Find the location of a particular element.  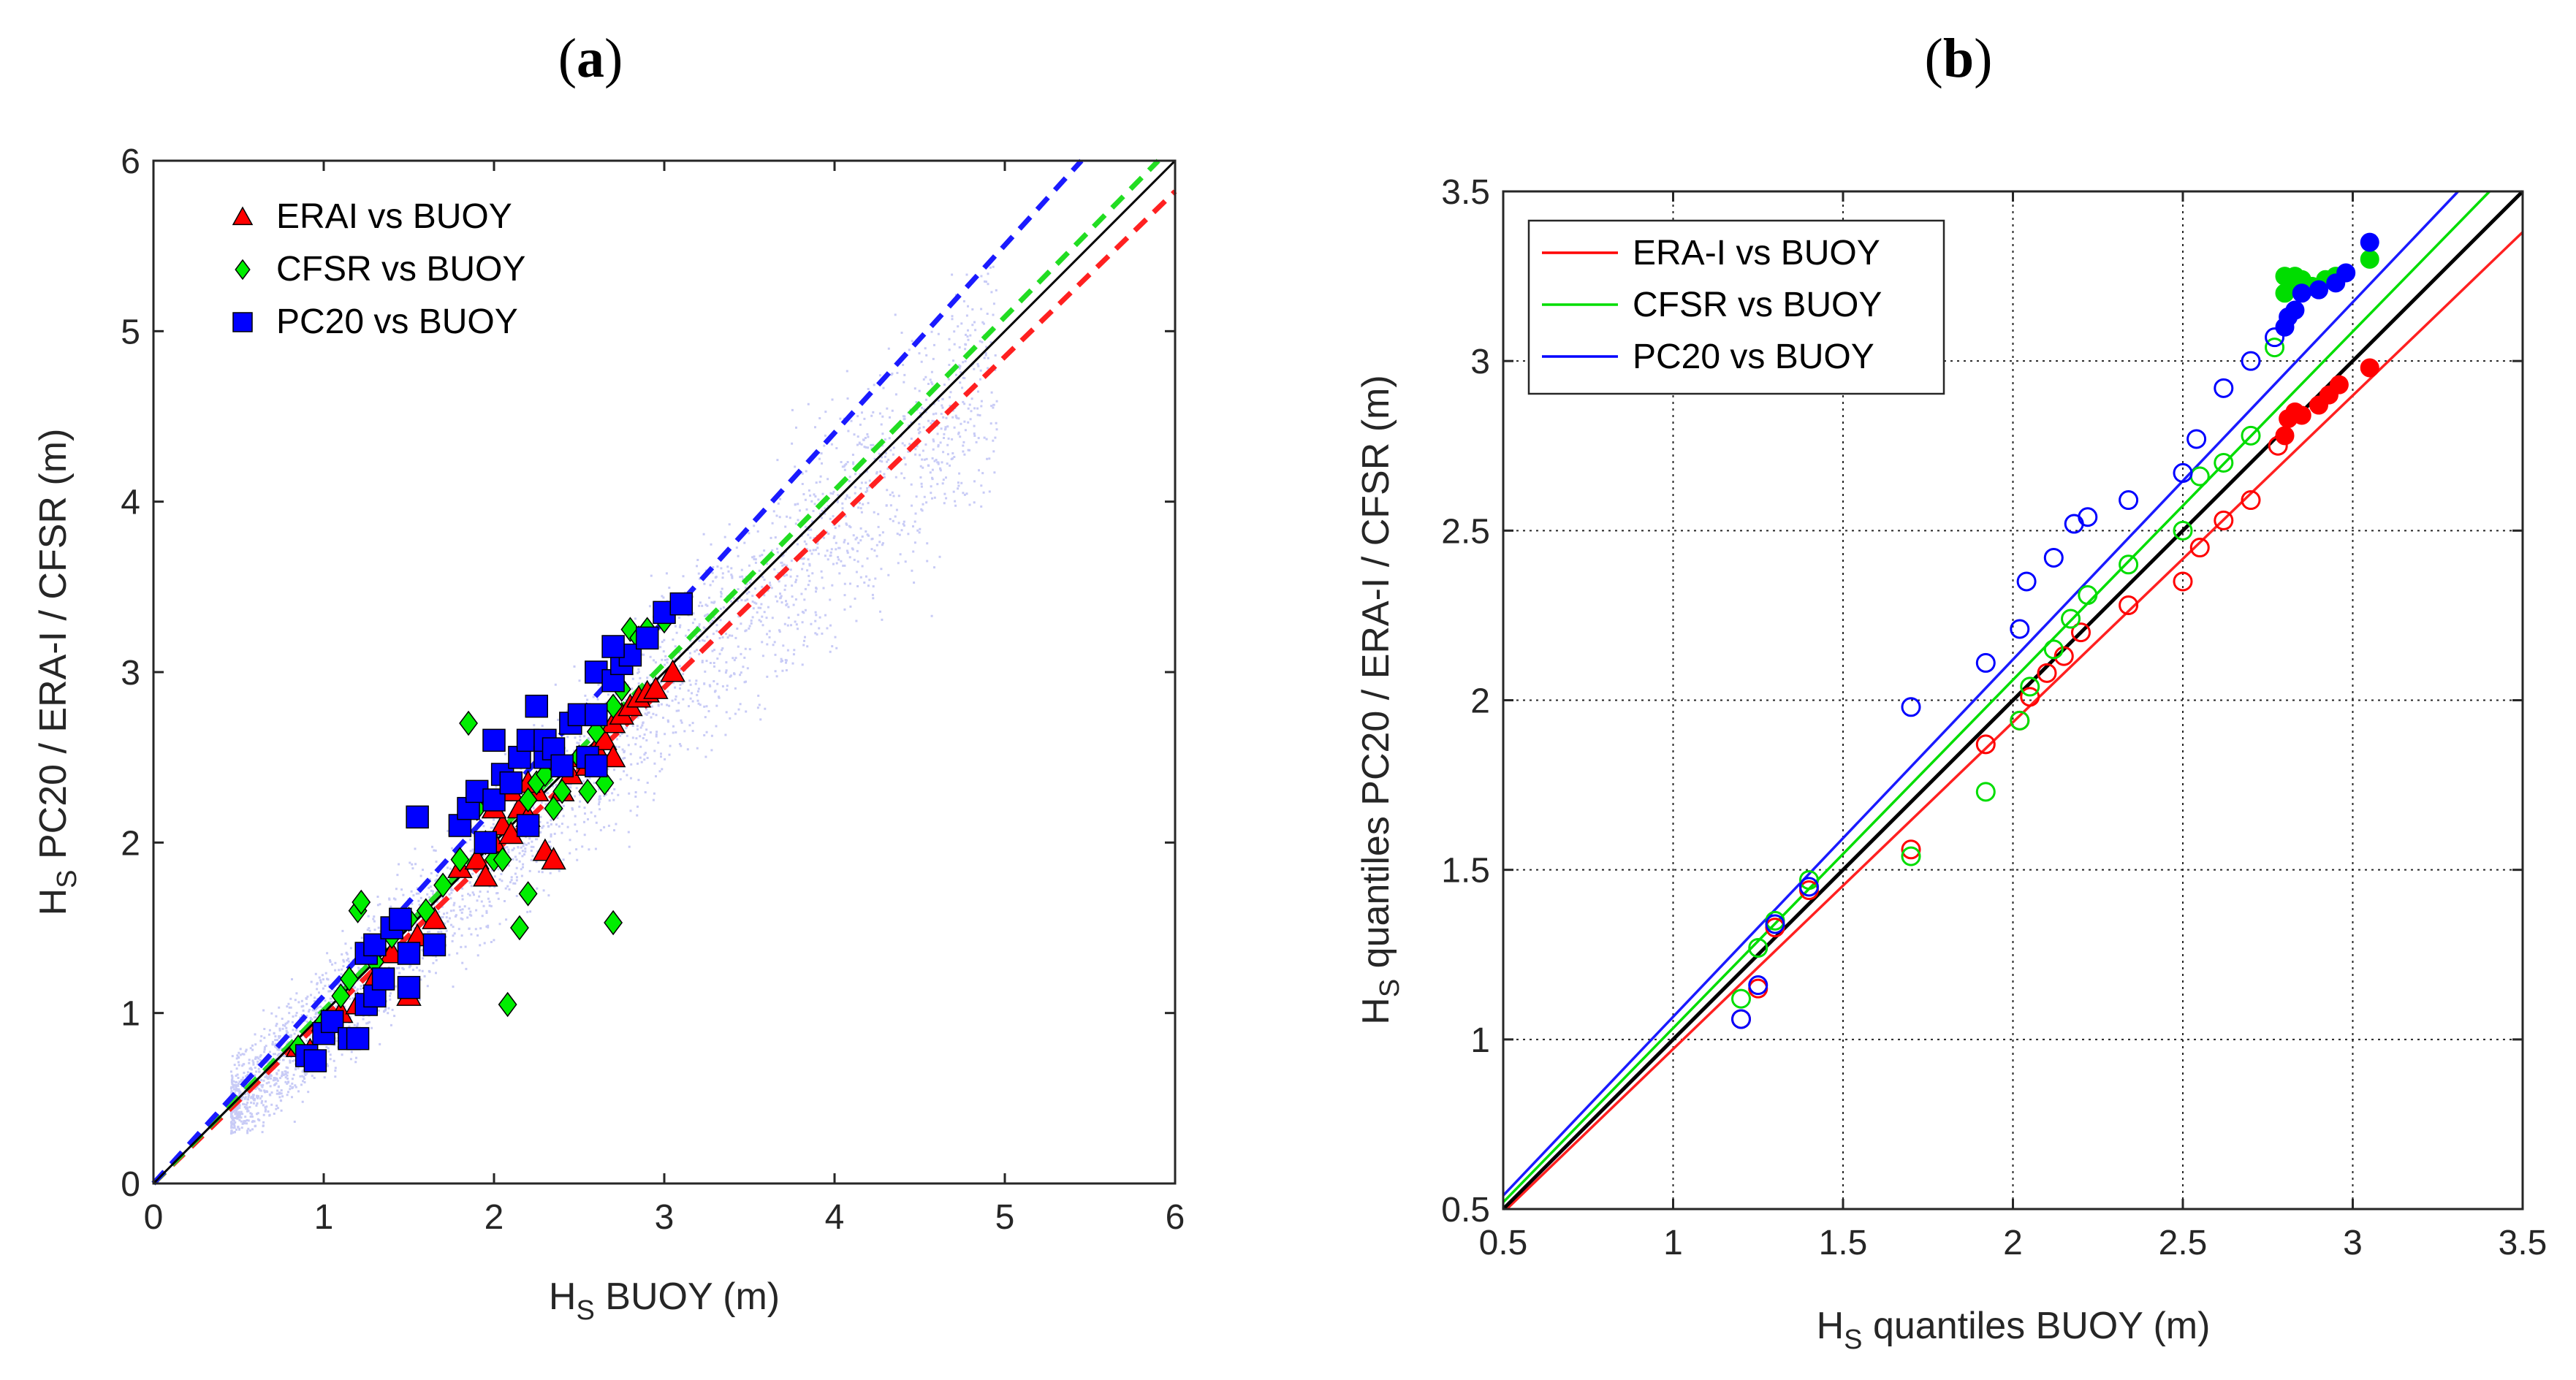

b-data-points is located at coordinates (2055, 630).